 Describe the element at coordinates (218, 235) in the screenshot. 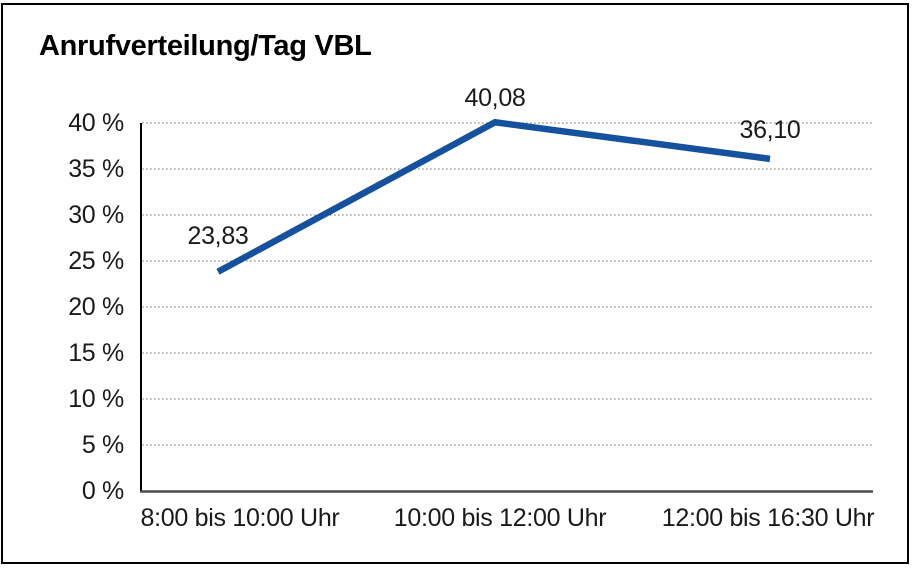

I see `data-point-label: 23,83` at that location.